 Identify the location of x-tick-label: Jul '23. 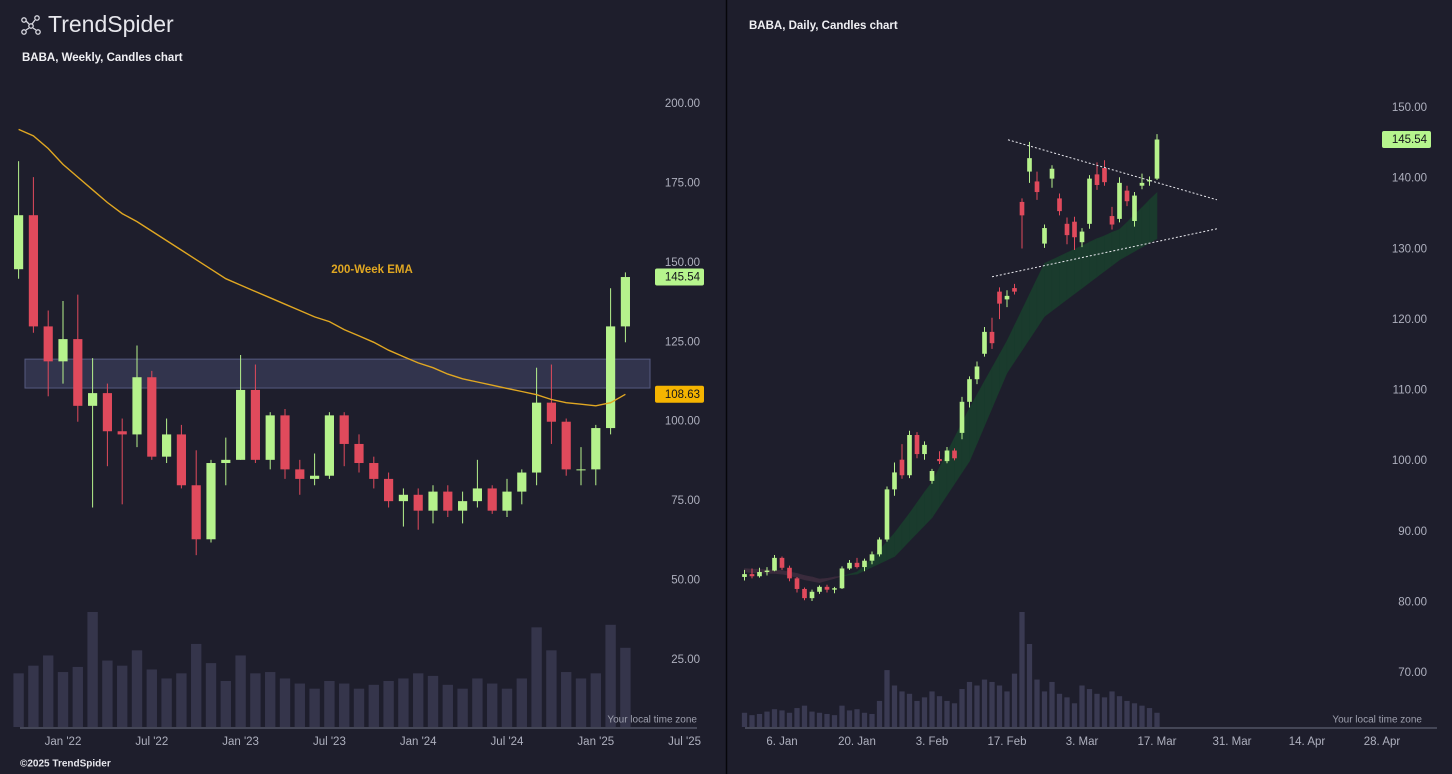
(329, 742).